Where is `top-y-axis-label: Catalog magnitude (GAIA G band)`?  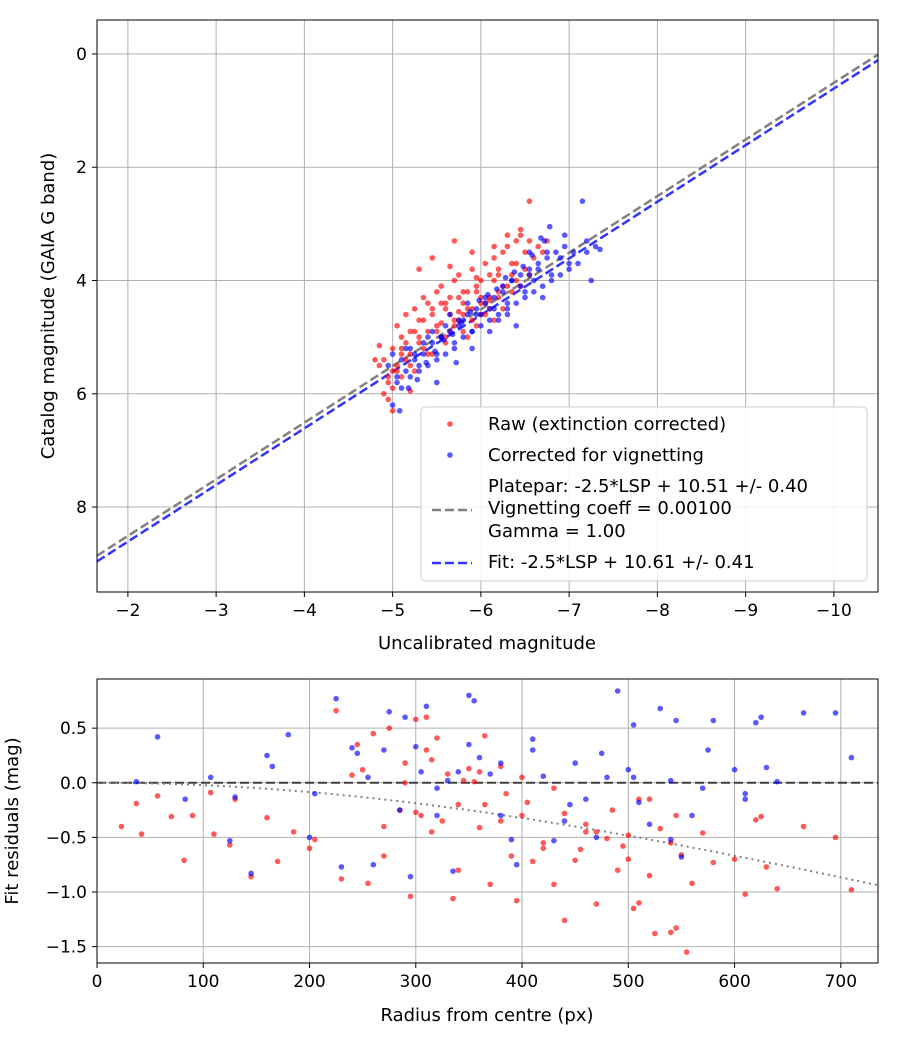
top-y-axis-label: Catalog magnitude (GAIA G band) is located at coordinates (48, 306).